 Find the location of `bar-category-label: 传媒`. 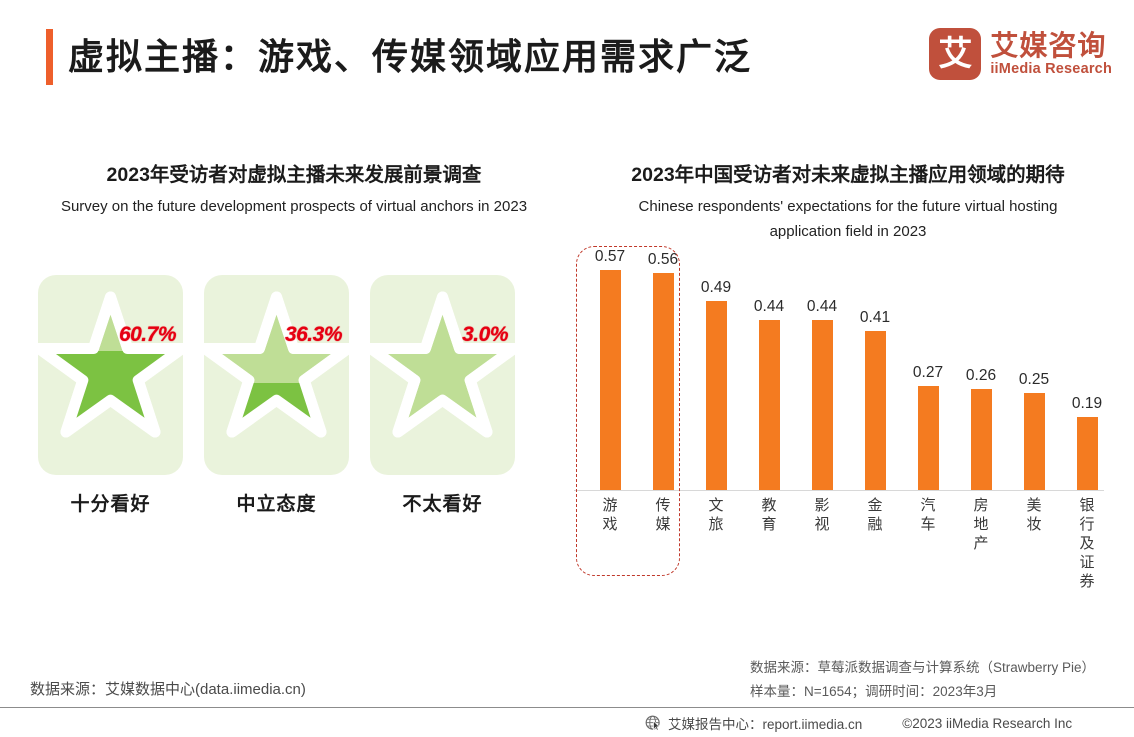

bar-category-label: 传媒 is located at coordinates (663, 515).